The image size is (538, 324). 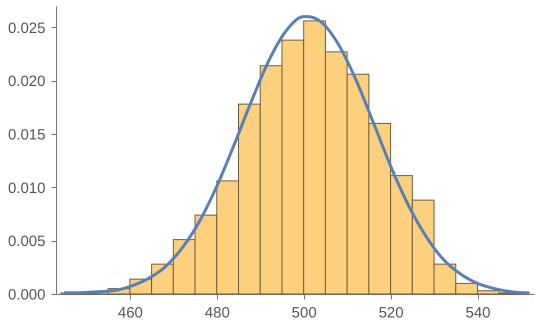 What do you see at coordinates (130, 313) in the screenshot?
I see `x-tick-label: 460` at bounding box center [130, 313].